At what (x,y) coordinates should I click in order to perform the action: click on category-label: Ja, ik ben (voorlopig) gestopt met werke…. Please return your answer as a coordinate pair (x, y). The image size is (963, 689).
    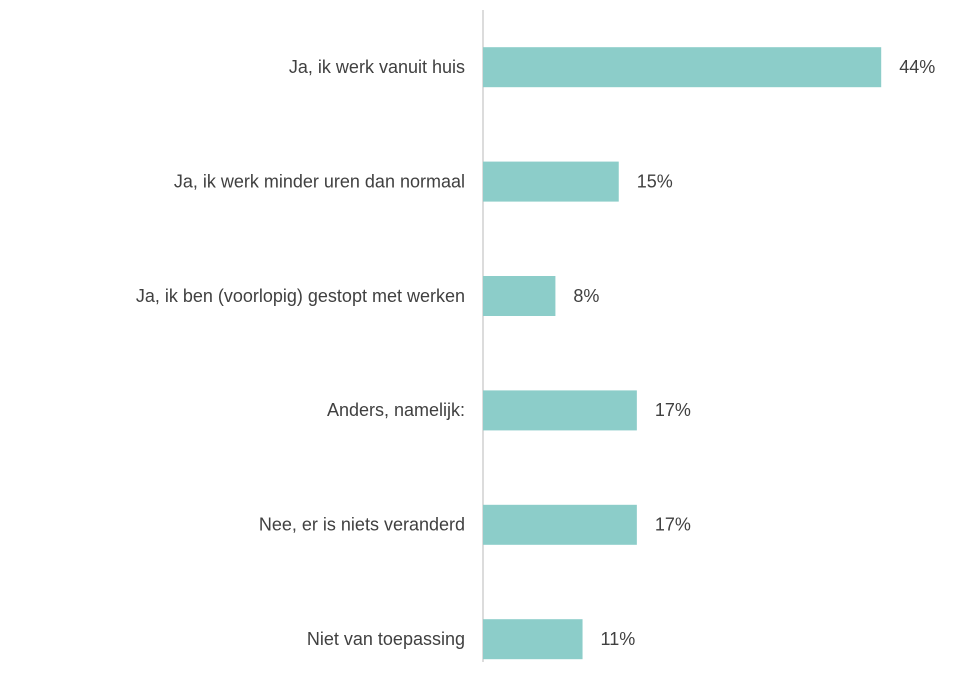
    Looking at the image, I should click on (300, 296).